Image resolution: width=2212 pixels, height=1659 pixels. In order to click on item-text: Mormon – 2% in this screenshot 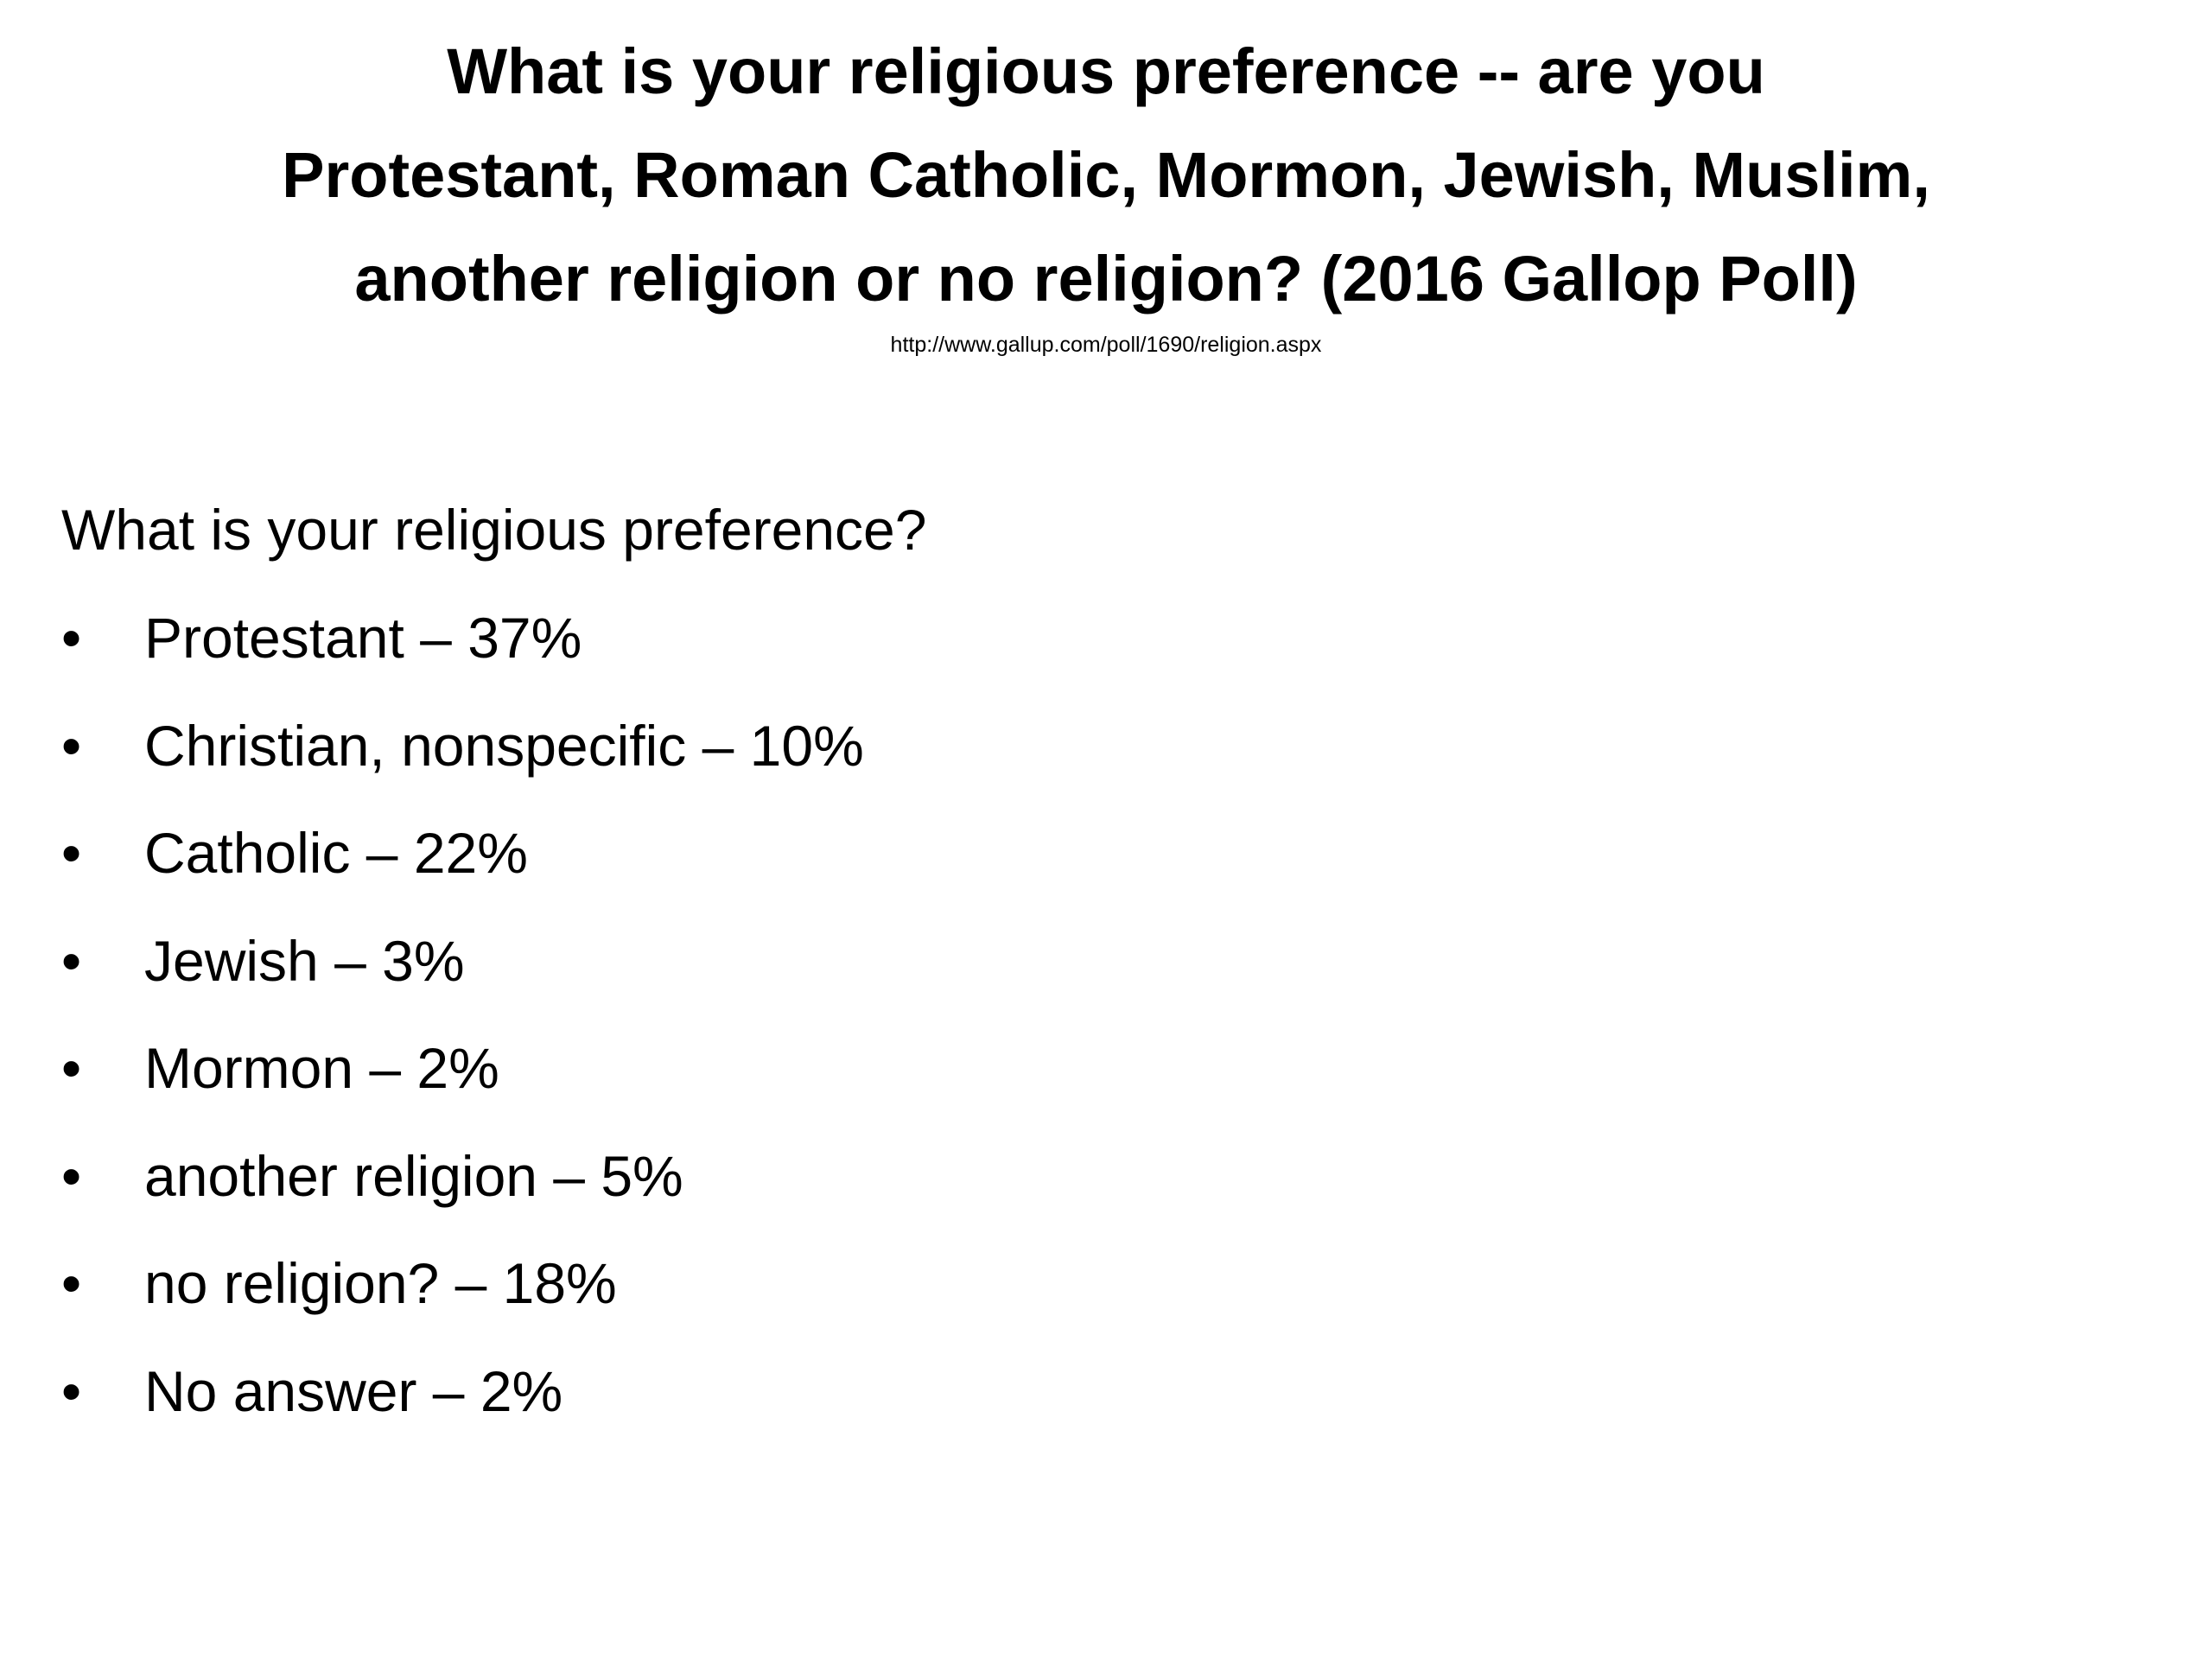, I will do `click(321, 1068)`.